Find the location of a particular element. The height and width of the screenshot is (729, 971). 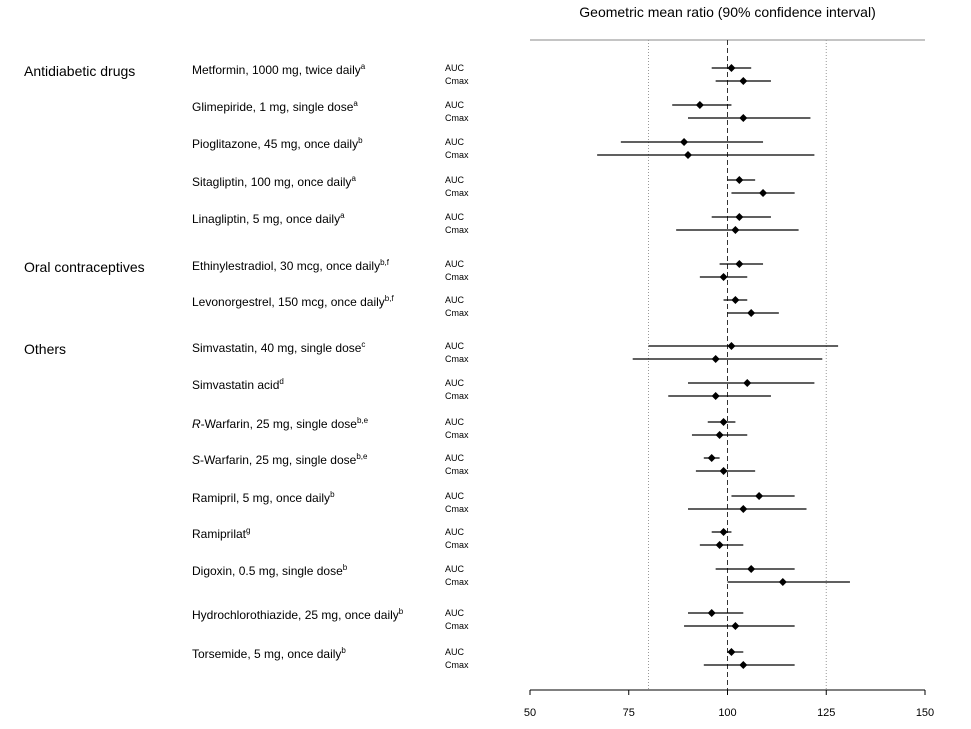

x-tick-label: 100 is located at coordinates (727, 713).